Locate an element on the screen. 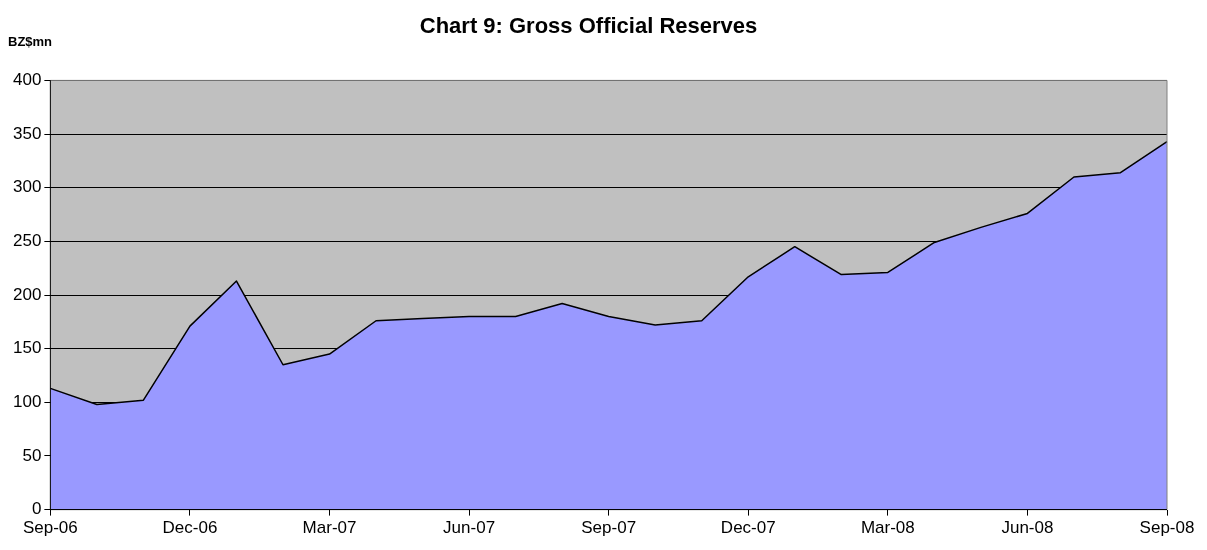  x-tick-label: Sep-08 is located at coordinates (1167, 528).